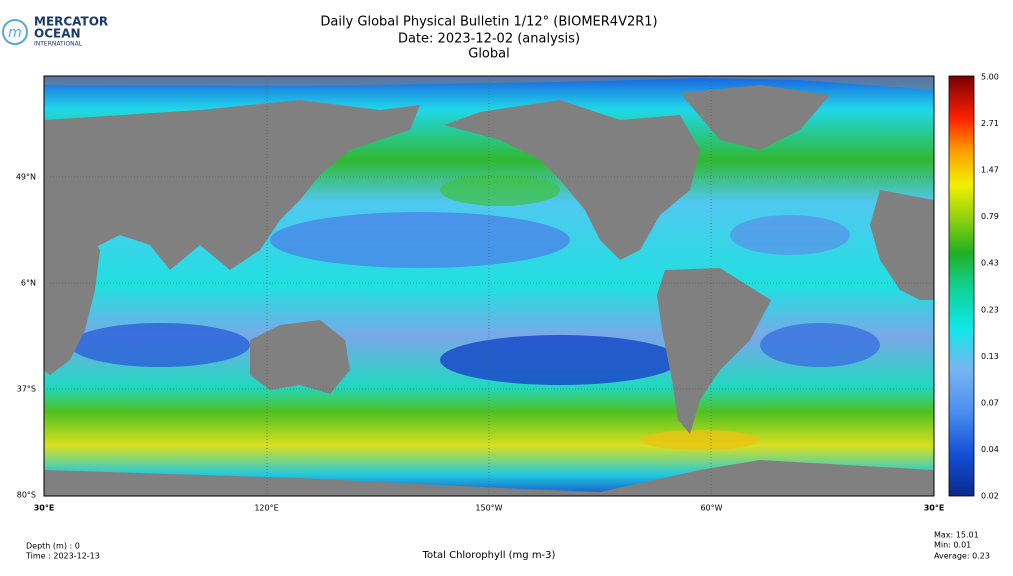  I want to click on lon-labels: 30°E 120°E 150°W 60°W 30°E, so click(489, 508).